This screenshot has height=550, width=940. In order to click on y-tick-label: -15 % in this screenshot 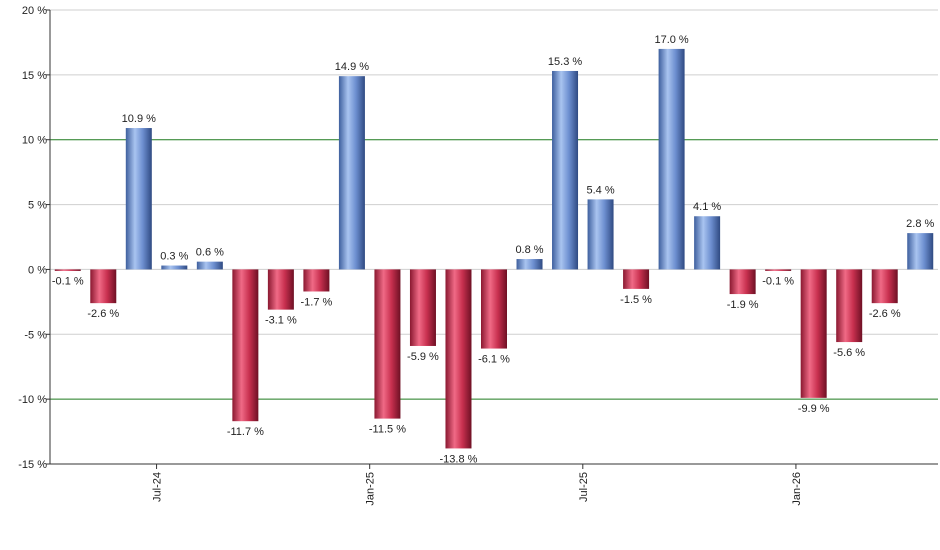, I will do `click(32, 465)`.